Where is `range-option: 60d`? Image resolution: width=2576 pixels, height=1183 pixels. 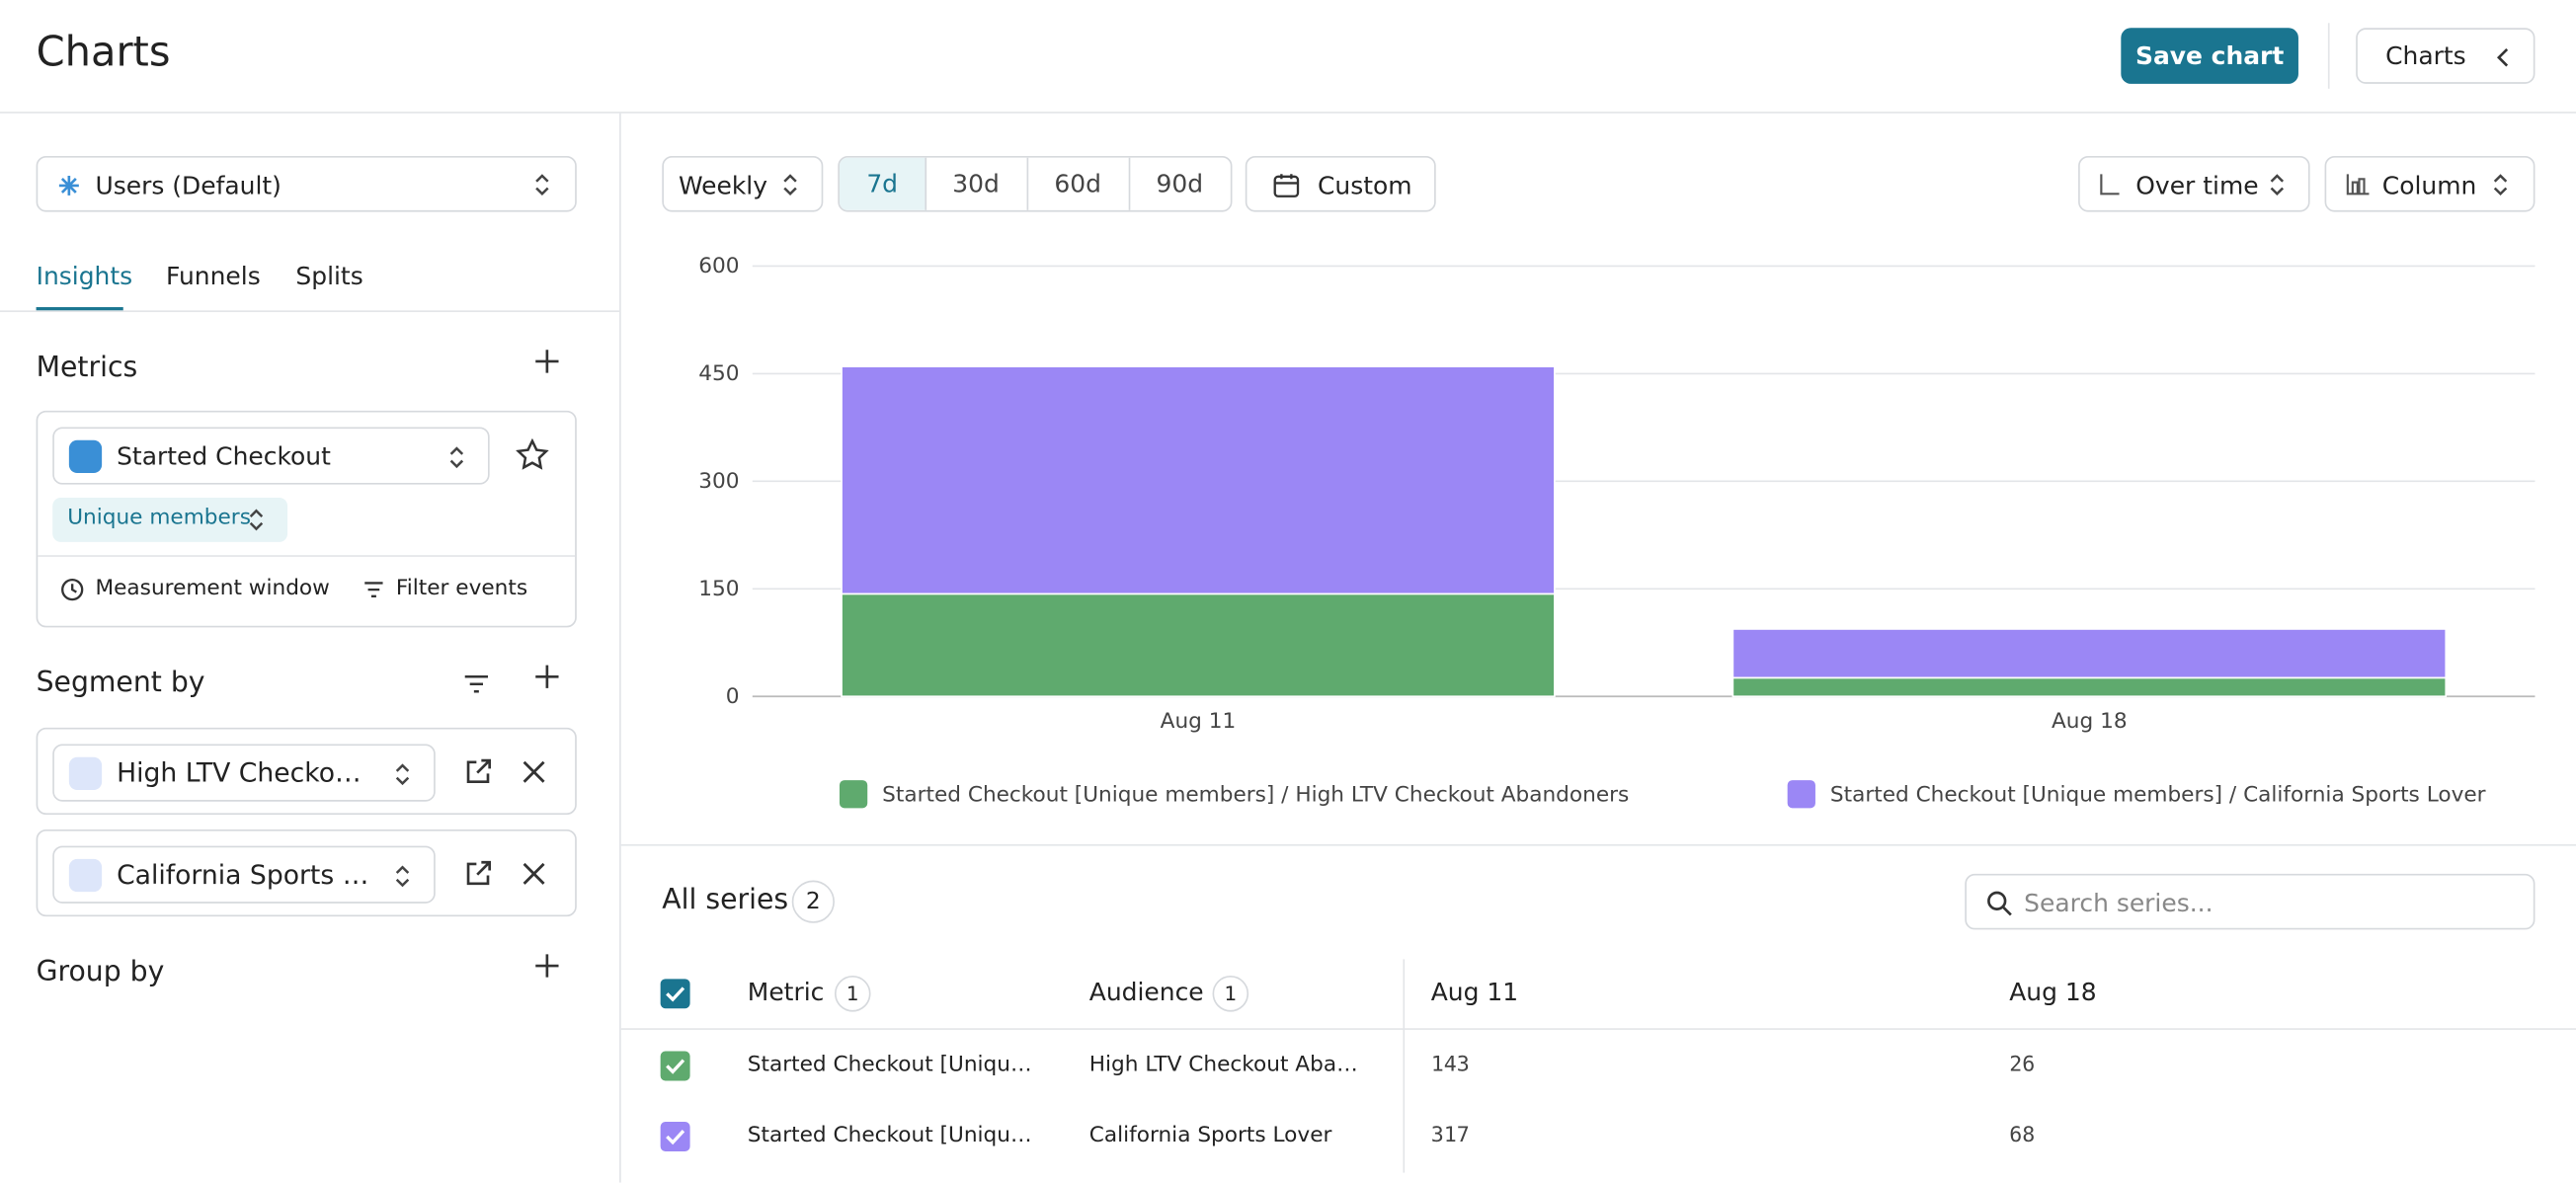 range-option: 60d is located at coordinates (1079, 183).